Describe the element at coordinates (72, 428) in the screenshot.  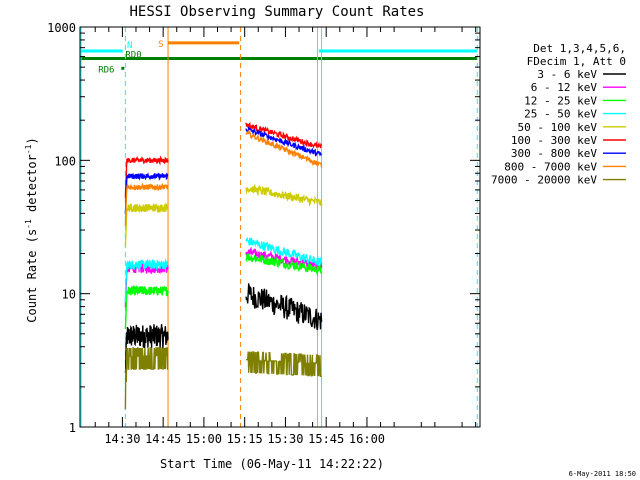
I see `y-tick-label: 1` at that location.